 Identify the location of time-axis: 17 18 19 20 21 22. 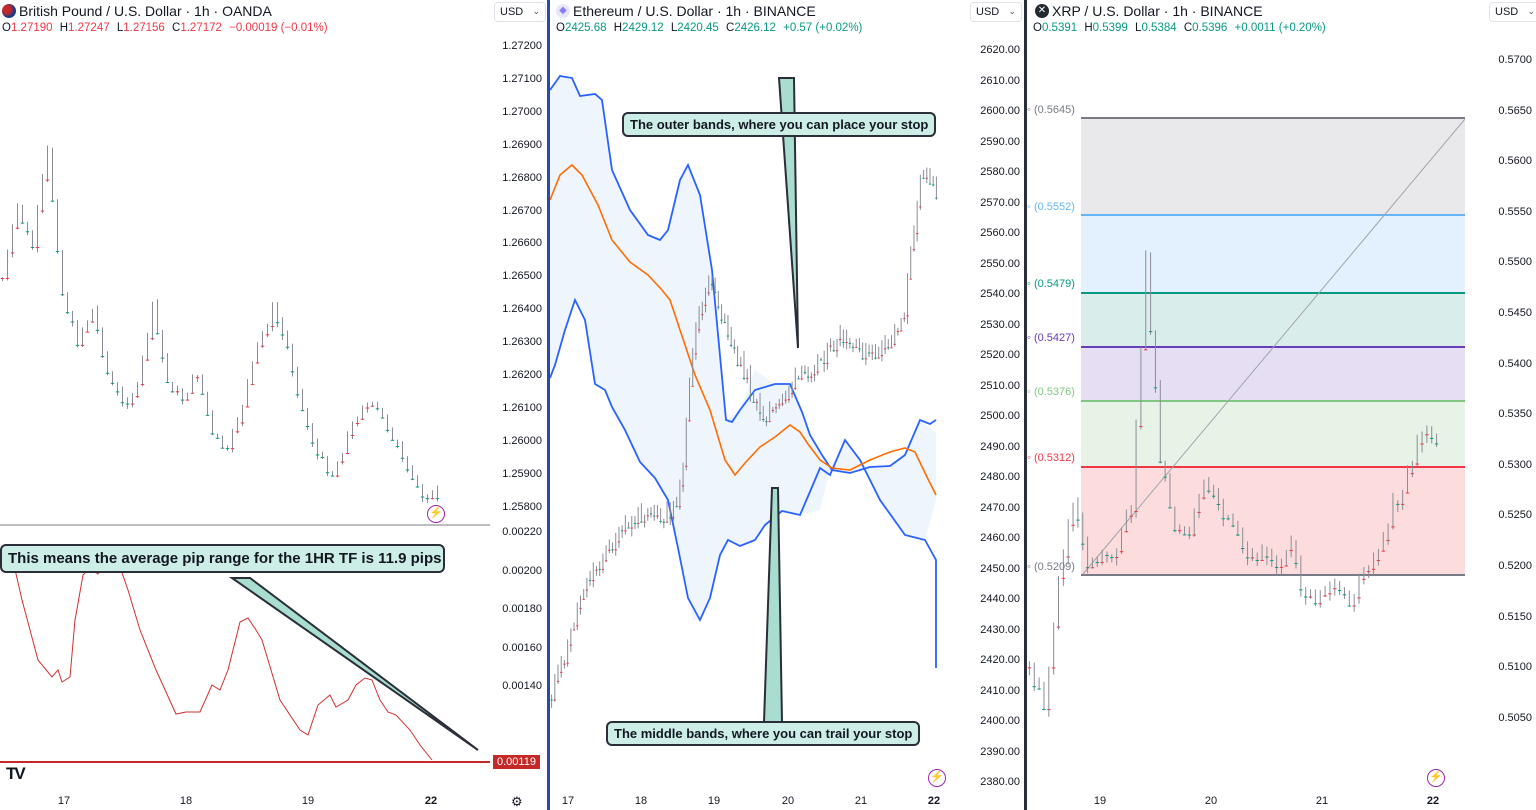
(751, 801).